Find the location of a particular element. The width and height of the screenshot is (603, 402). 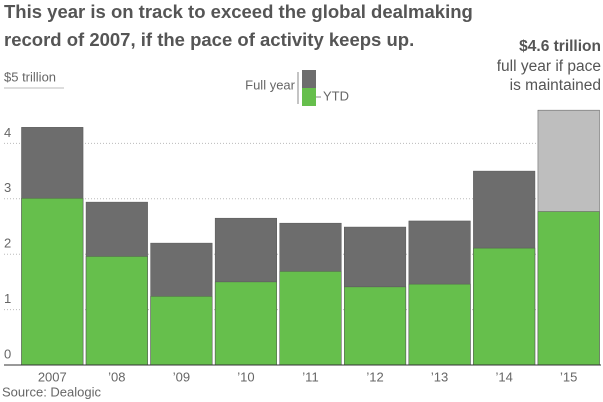

y-tick-label: 2 is located at coordinates (7, 243).